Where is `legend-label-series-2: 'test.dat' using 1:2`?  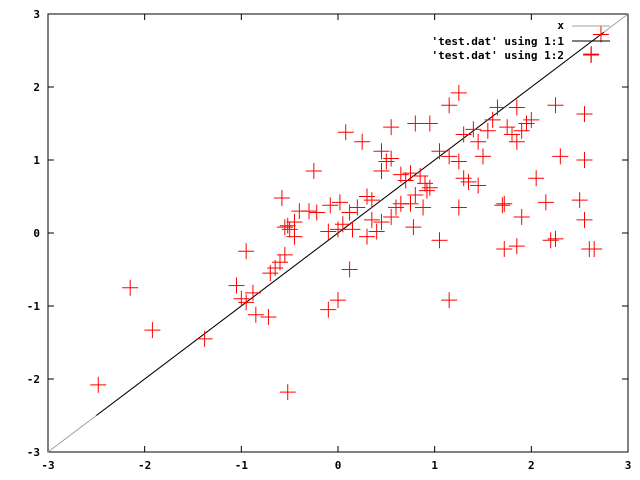 legend-label-series-2: 'test.dat' using 1:2 is located at coordinates (498, 55).